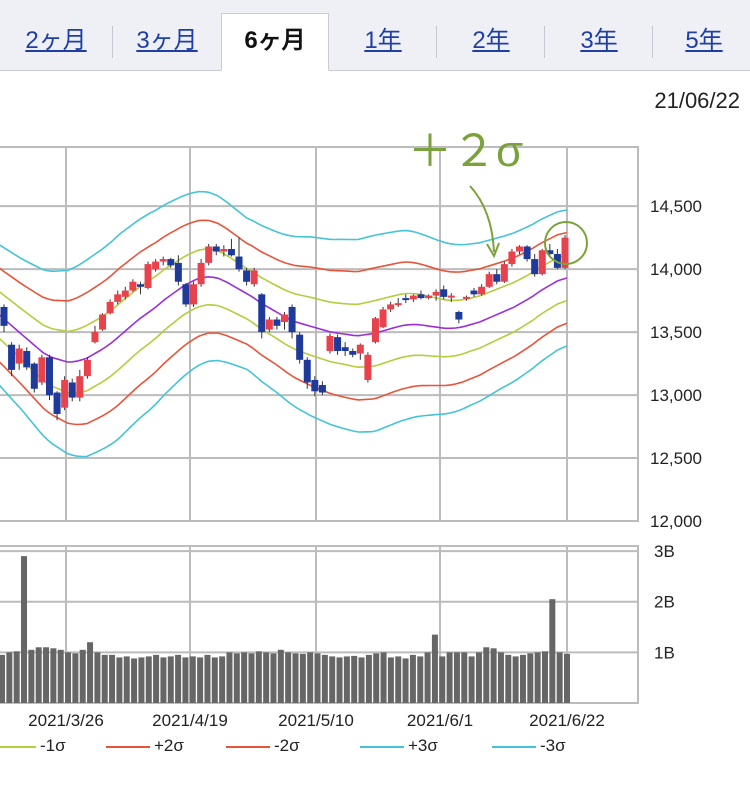 This screenshot has width=750, height=796. I want to click on latest-date: 21/06/22, so click(697, 100).